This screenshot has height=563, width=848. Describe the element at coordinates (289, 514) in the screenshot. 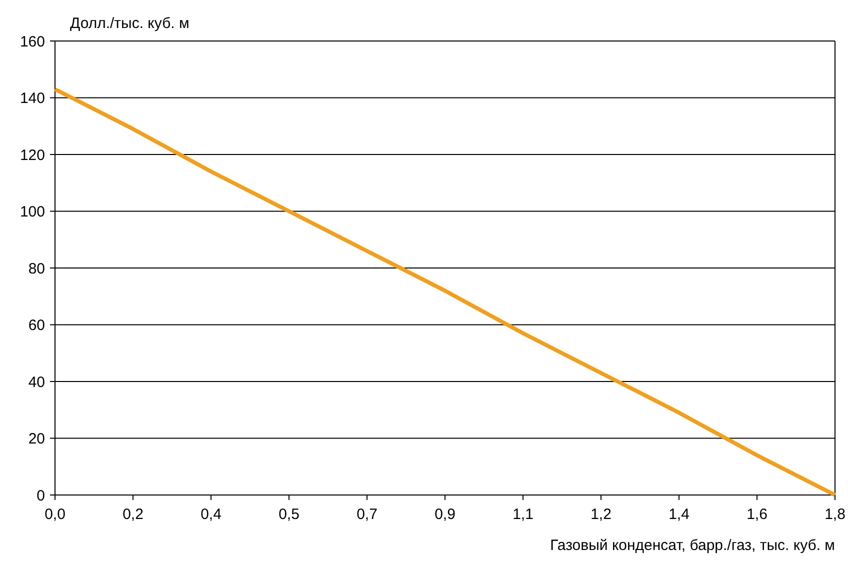

I see `x-tick-label: 0,5` at that location.